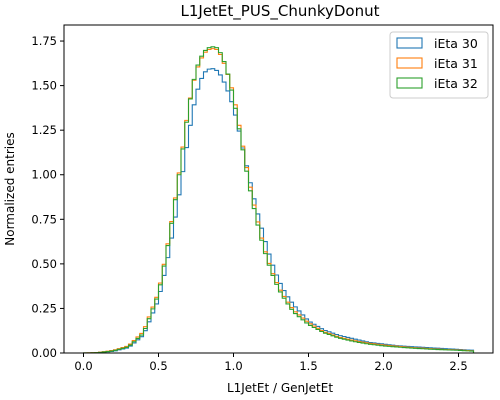 The width and height of the screenshot is (500, 400). Describe the element at coordinates (280, 11) in the screenshot. I see `chart-title: L1JetEt_PUS_ChunkyDonut` at that location.